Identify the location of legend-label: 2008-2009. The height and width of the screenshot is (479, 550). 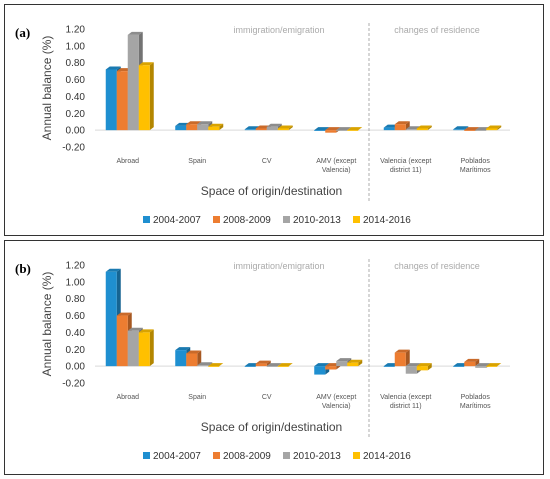
(247, 220).